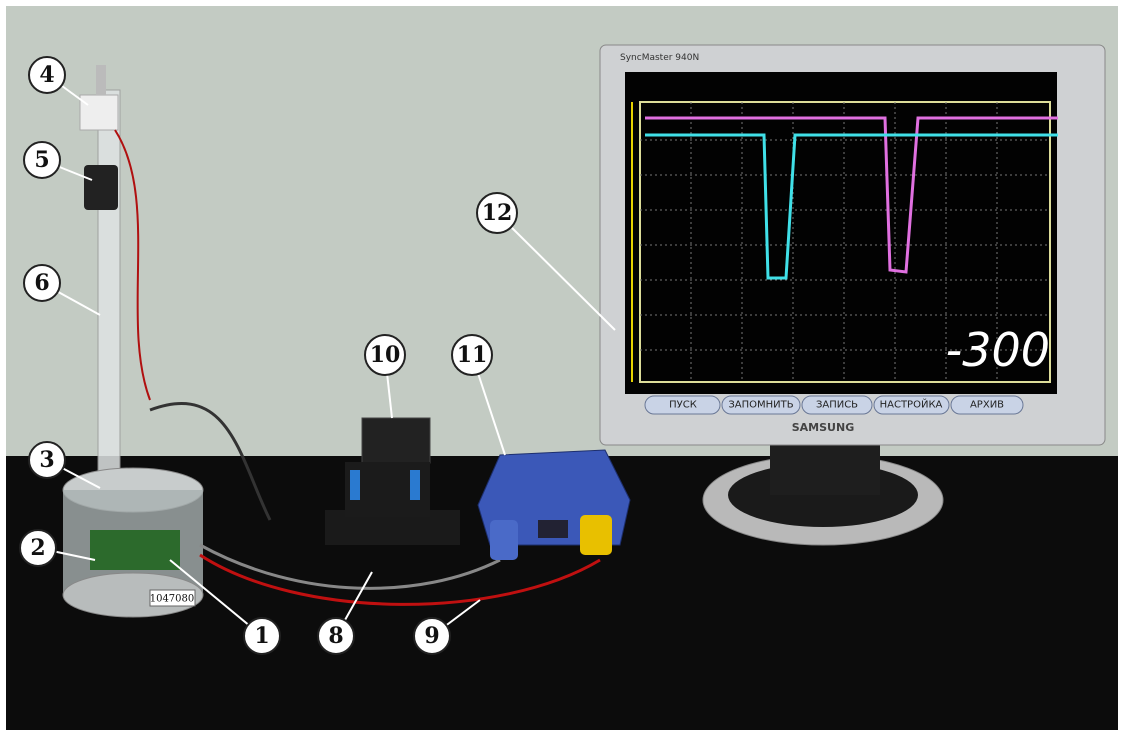  I want to click on screen-button: ЗАПИСЬ, so click(837, 405).